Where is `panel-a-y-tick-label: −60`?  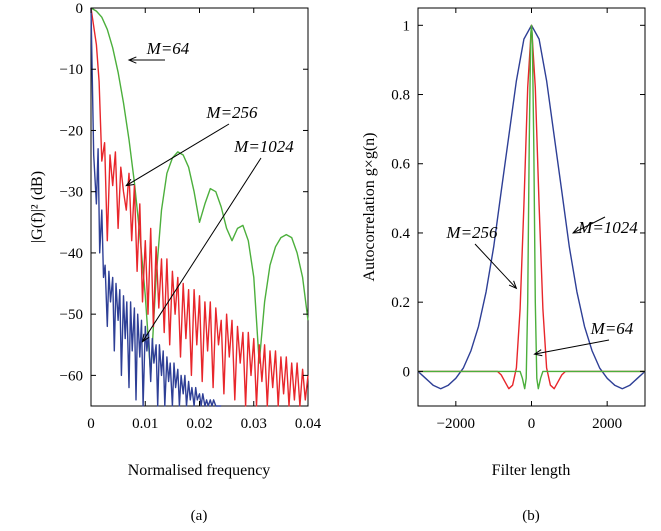 panel-a-y-tick-label: −60 is located at coordinates (71, 376).